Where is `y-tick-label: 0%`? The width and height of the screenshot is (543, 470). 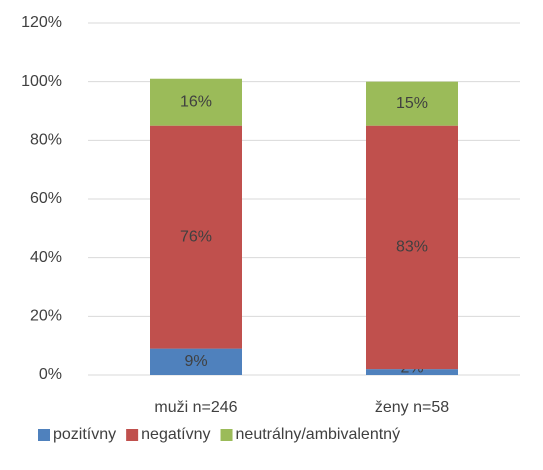 y-tick-label: 0% is located at coordinates (50, 374).